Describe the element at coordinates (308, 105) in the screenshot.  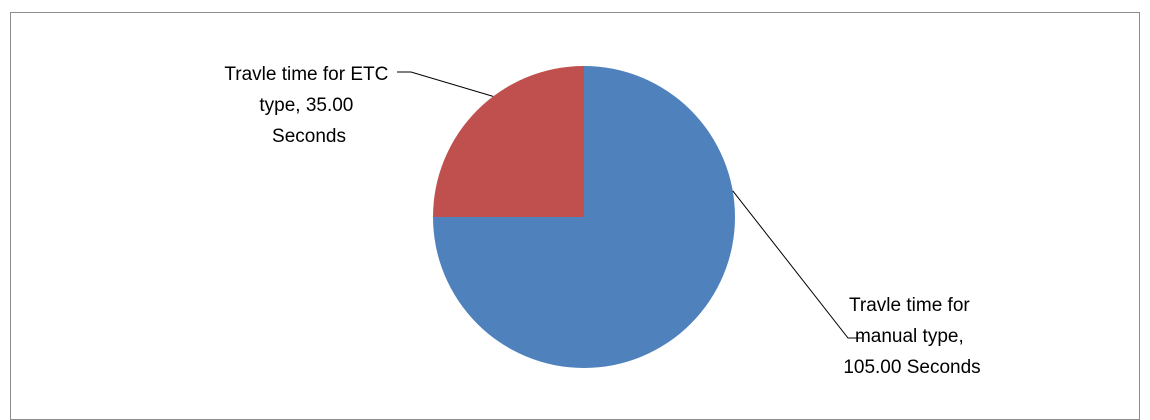
I see `slice-label-etc: Travle time for ETC type, 35.00 Seconds` at that location.